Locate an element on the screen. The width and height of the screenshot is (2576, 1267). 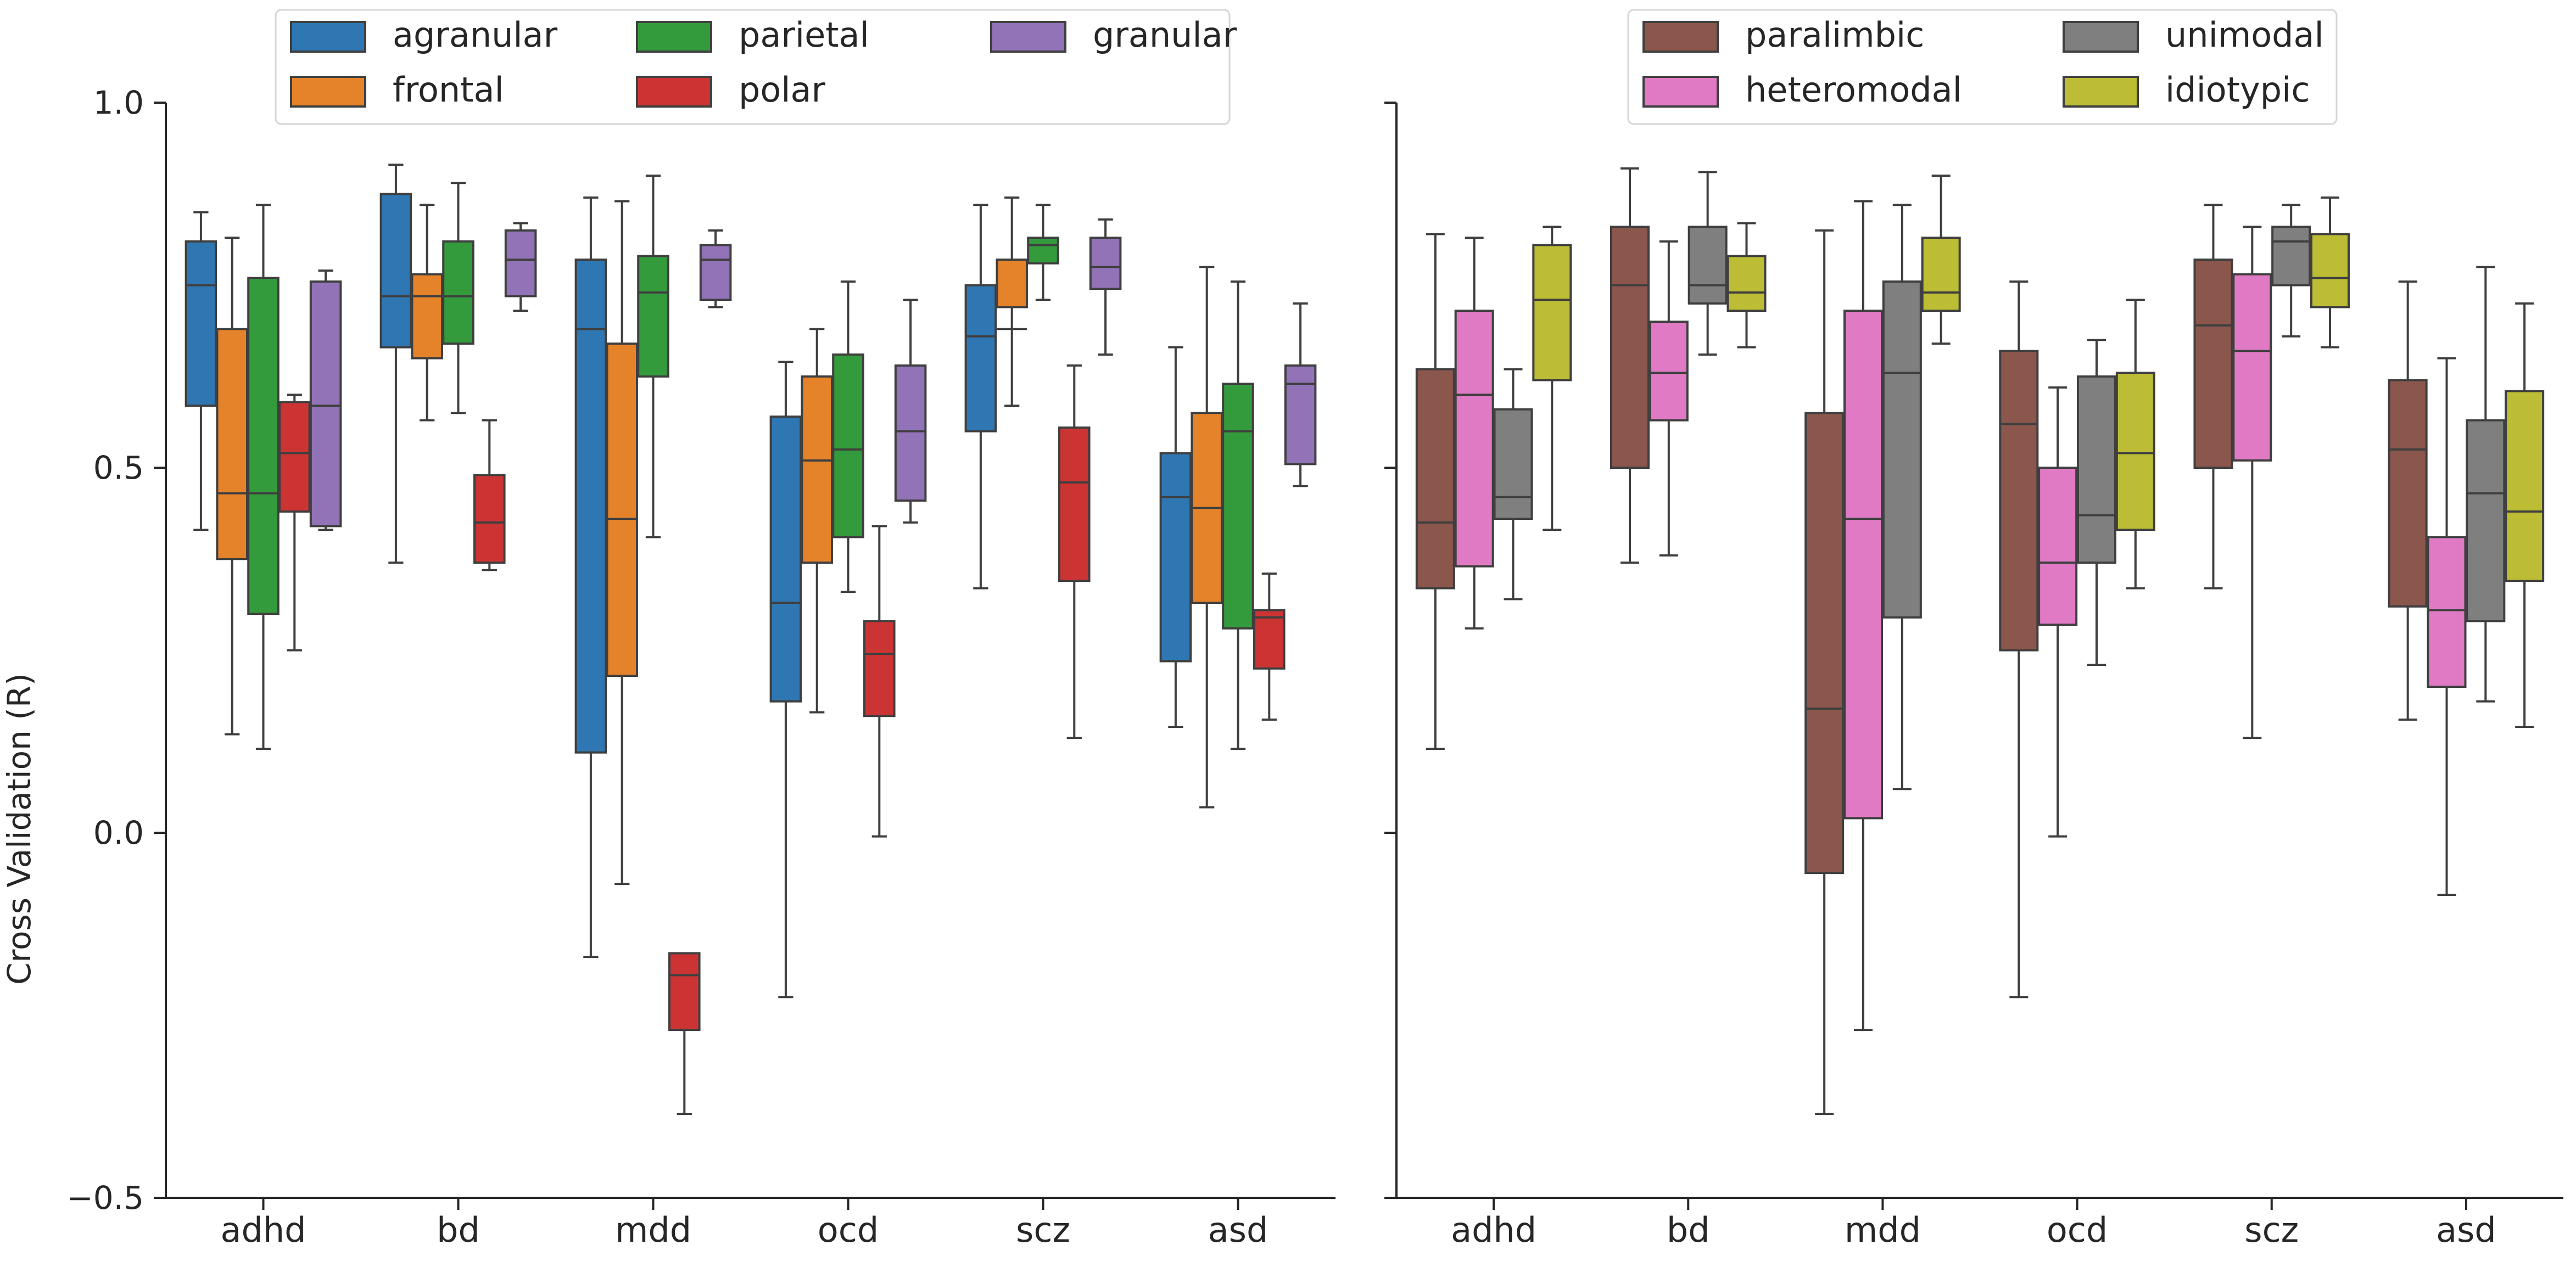
legend-item-polar: polar is located at coordinates (731, 90).